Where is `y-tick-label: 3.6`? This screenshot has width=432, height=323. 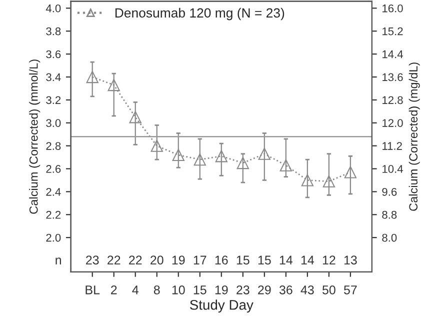 y-tick-label: 3.6 is located at coordinates (53, 54).